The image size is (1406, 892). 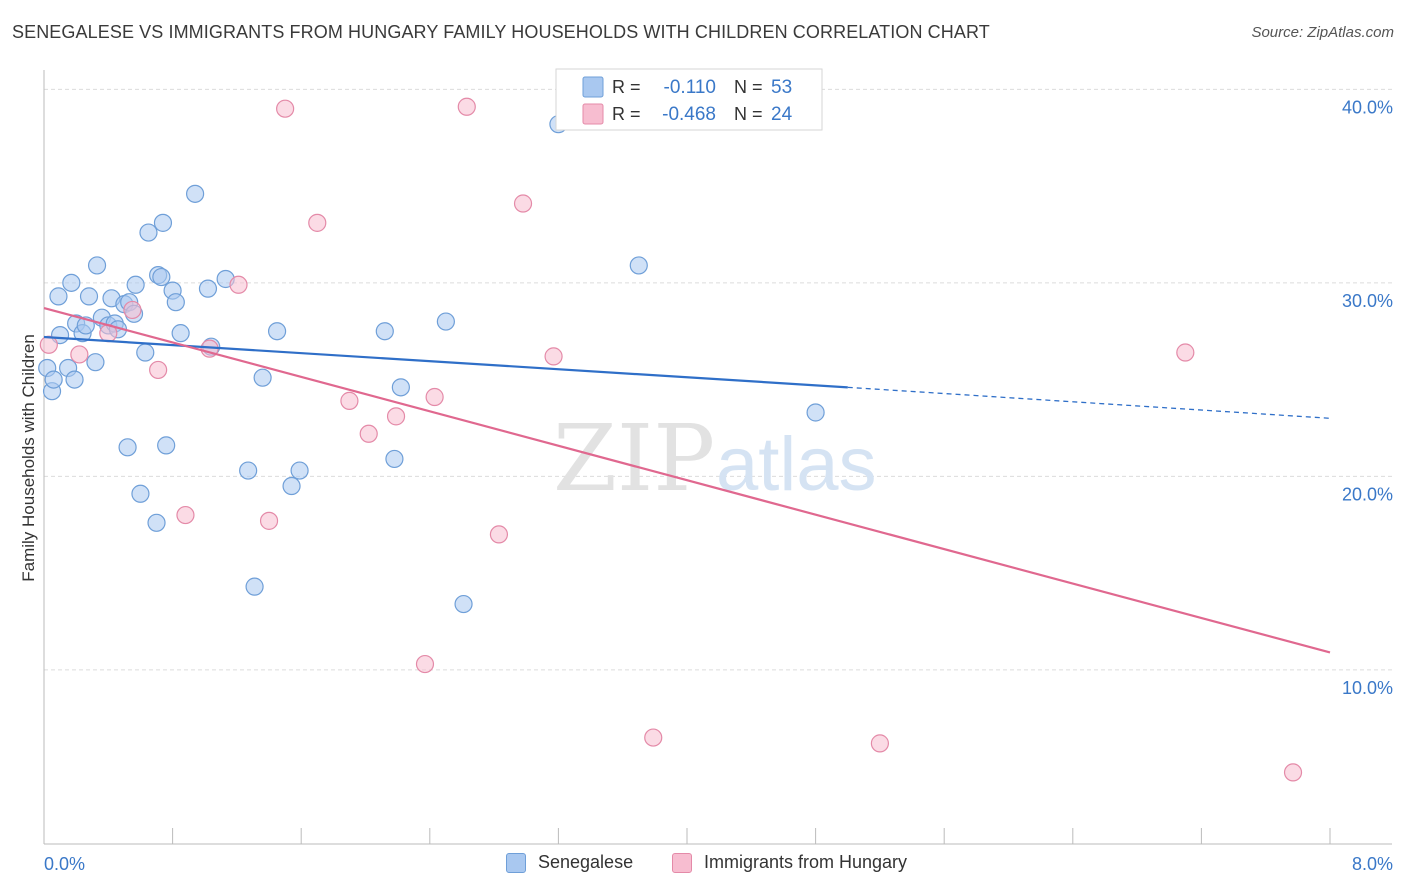 What do you see at coordinates (690, 87) in the screenshot?
I see `legend-r-value: -0.110` at bounding box center [690, 87].